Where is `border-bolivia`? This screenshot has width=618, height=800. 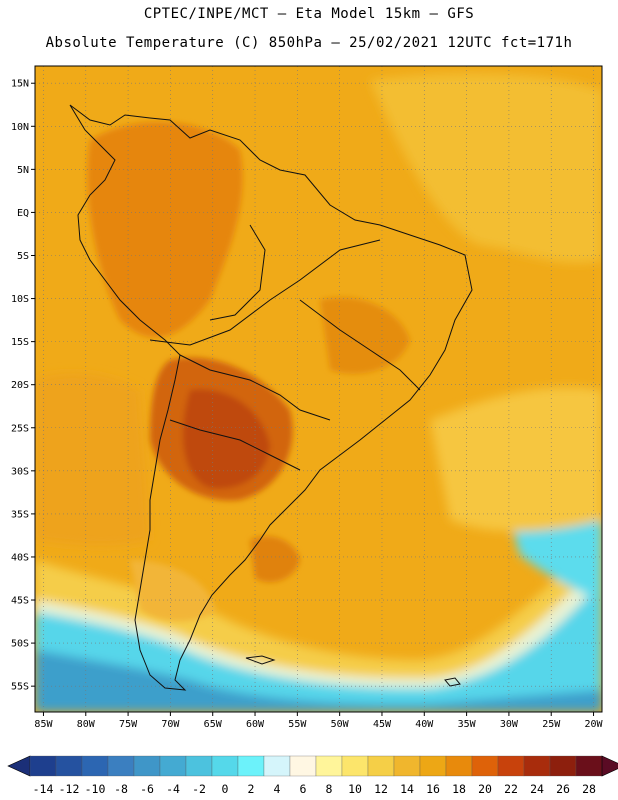 border-bolivia is located at coordinates (255, 387).